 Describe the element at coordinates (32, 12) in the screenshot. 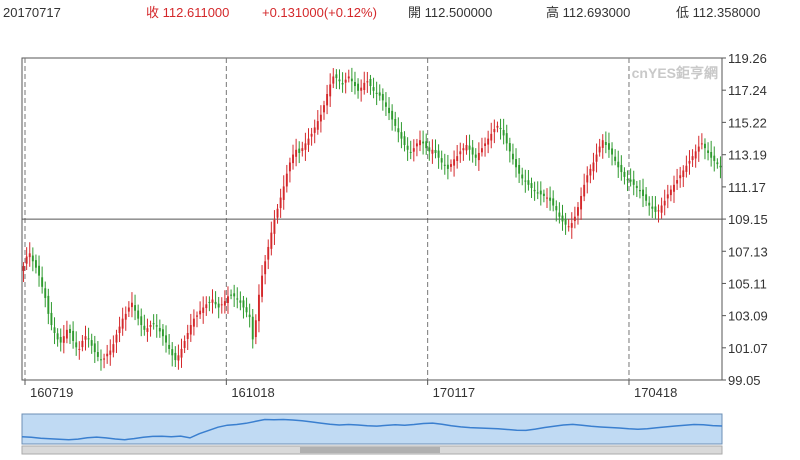

I see `quote-date: 20170717` at that location.